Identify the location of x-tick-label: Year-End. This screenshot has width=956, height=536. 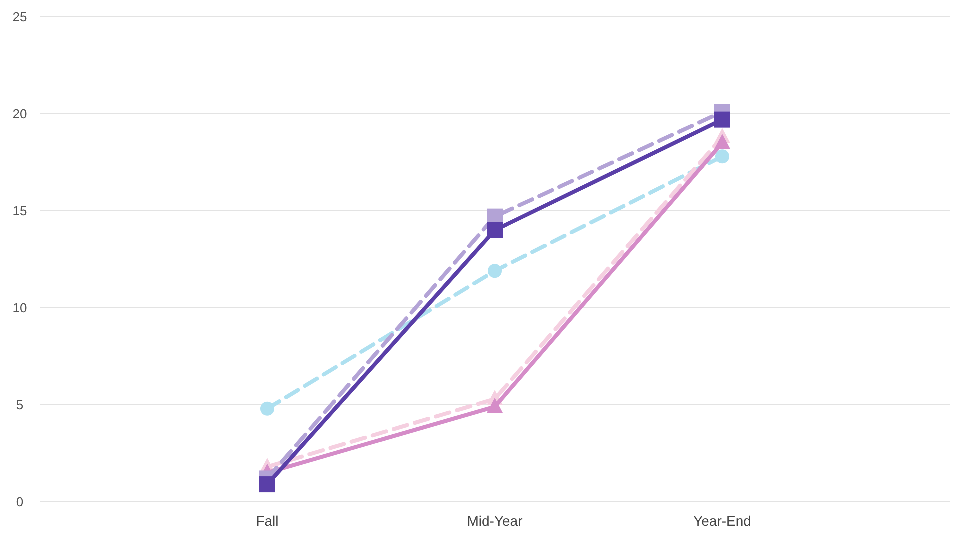
(723, 521).